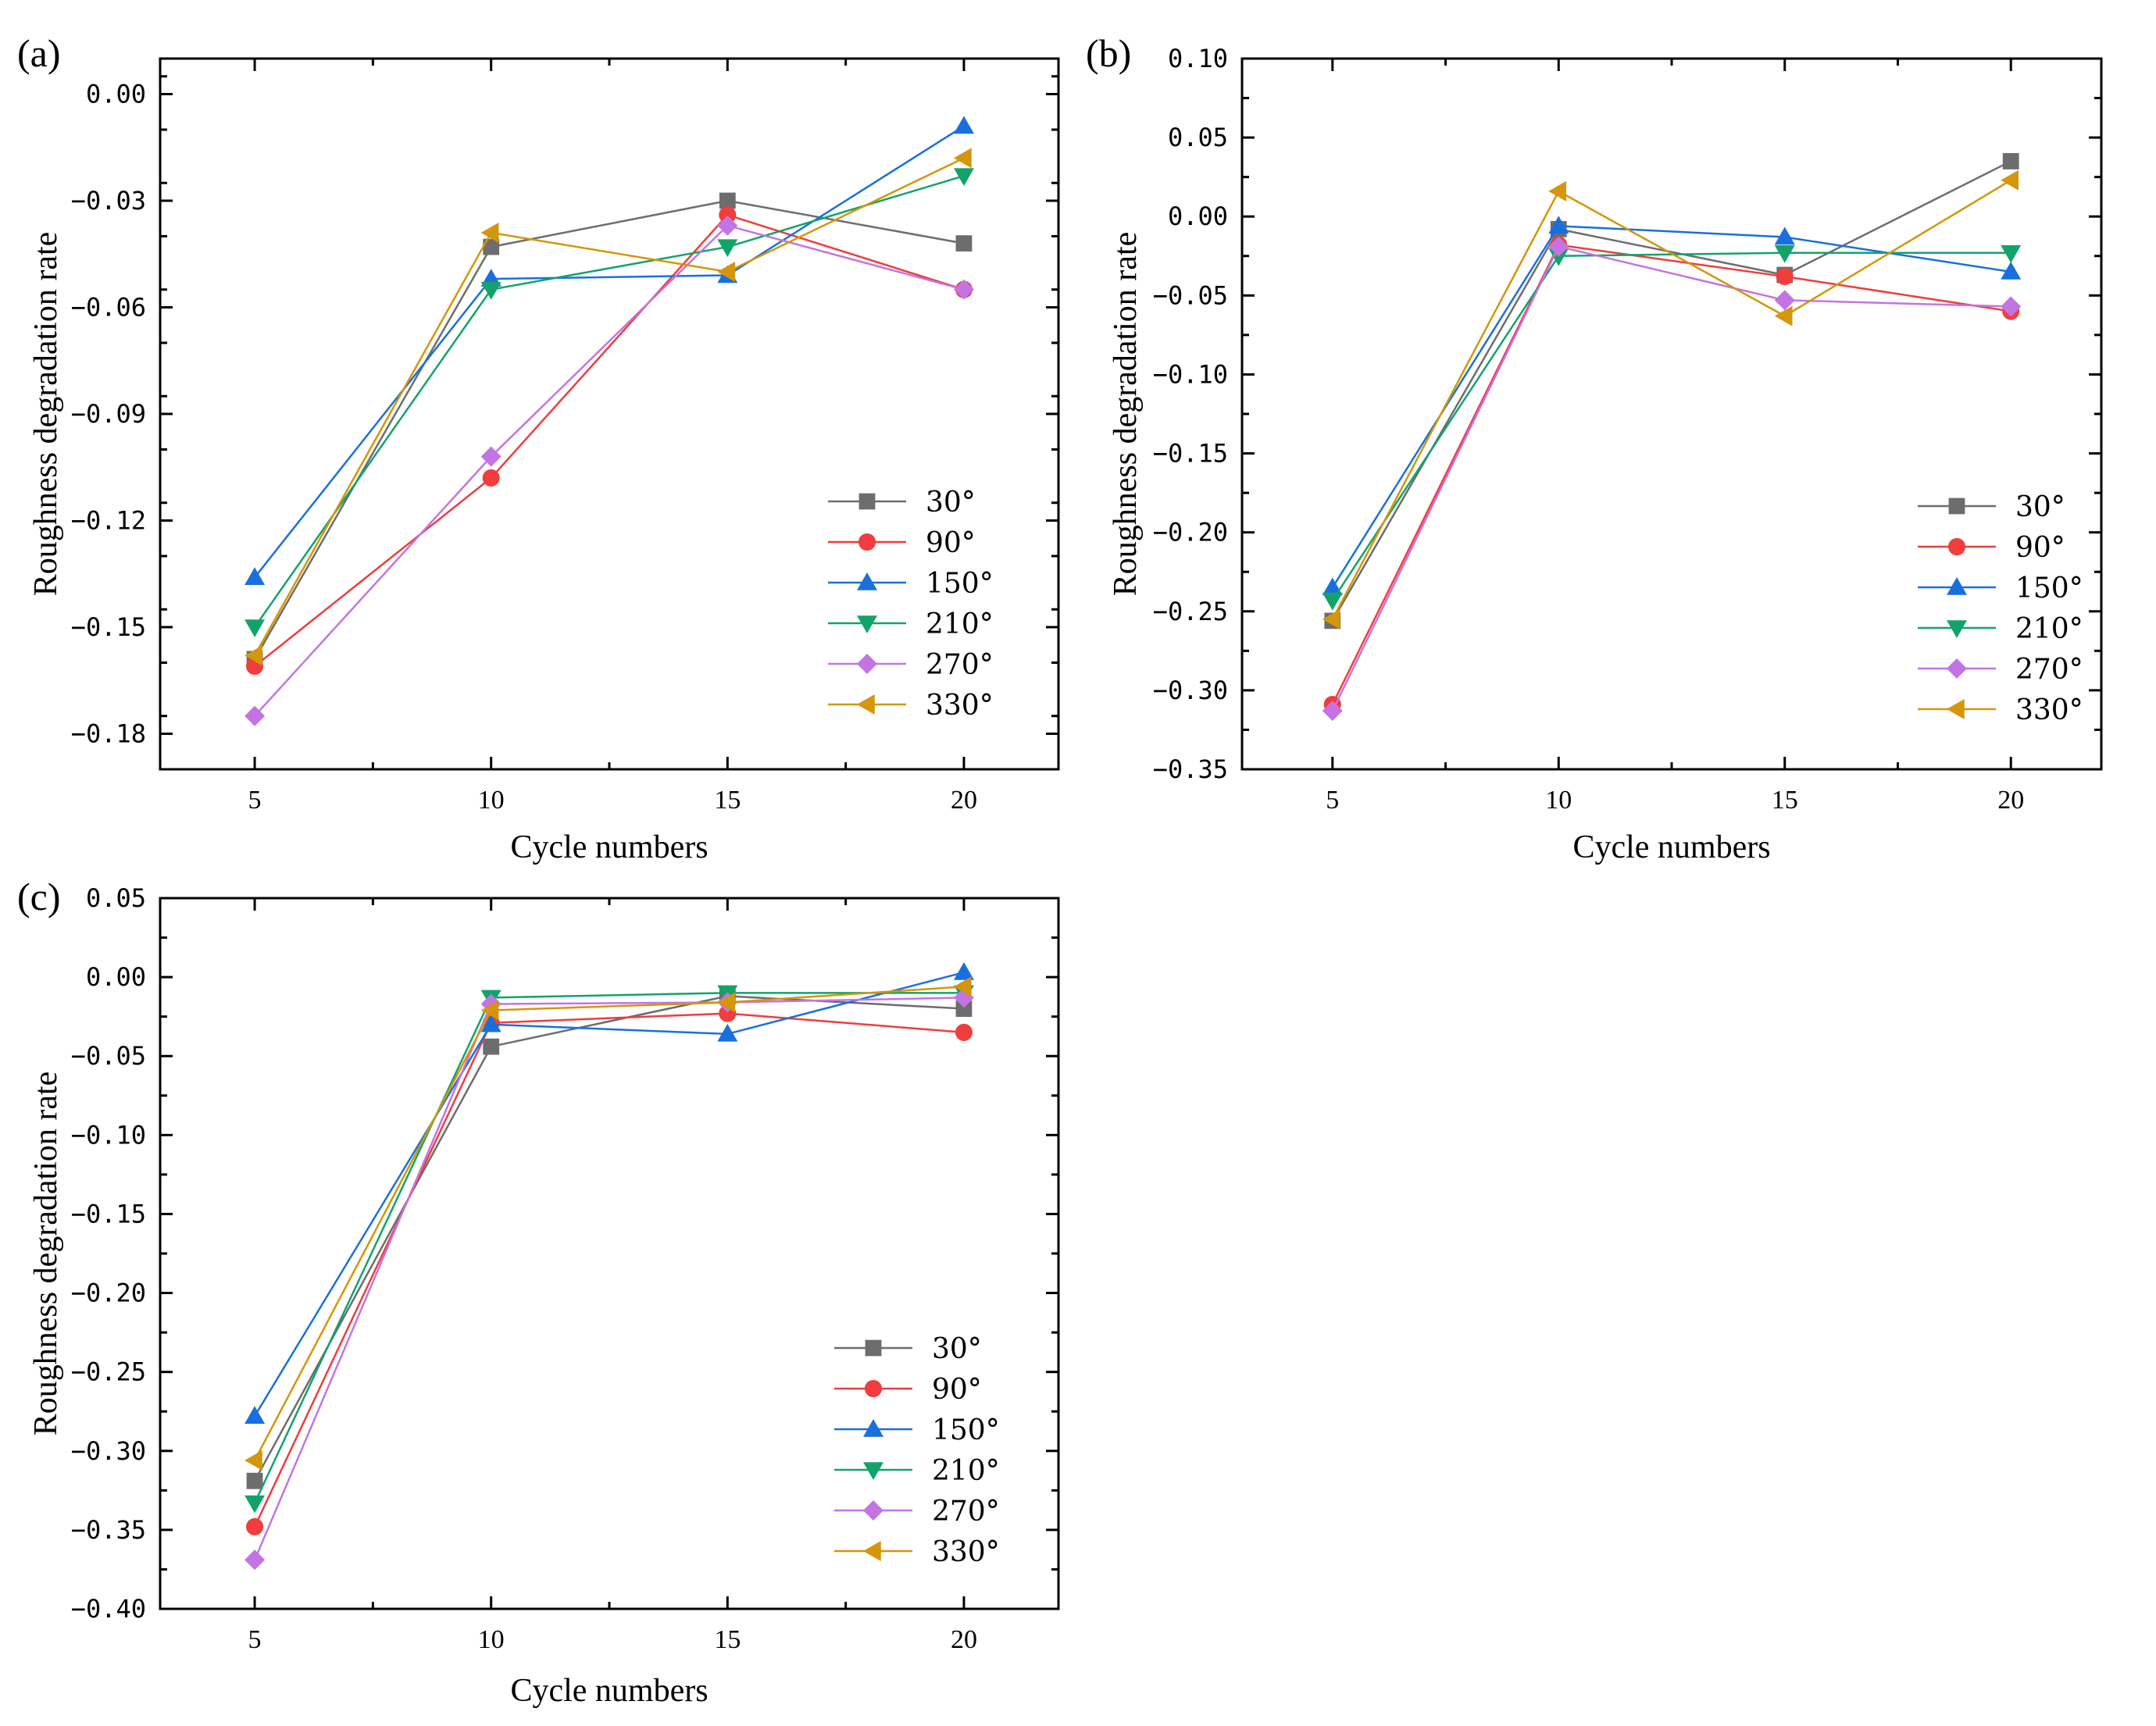 This screenshot has width=2156, height=1726. What do you see at coordinates (960, 706) in the screenshot?
I see `legend-label: 330°` at bounding box center [960, 706].